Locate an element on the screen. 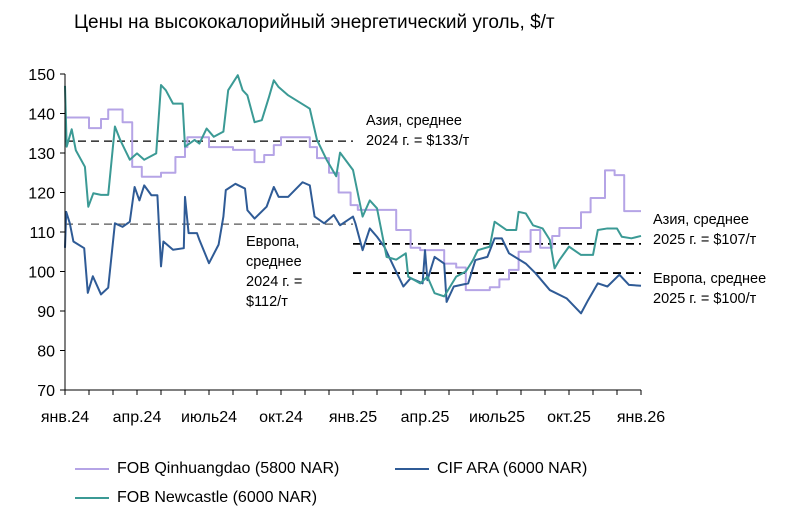 Image resolution: width=800 pixels, height=525 pixels. legend-item-qinhuangdao: FOB Qinhuangdao (5800 NAR) is located at coordinates (207, 469).